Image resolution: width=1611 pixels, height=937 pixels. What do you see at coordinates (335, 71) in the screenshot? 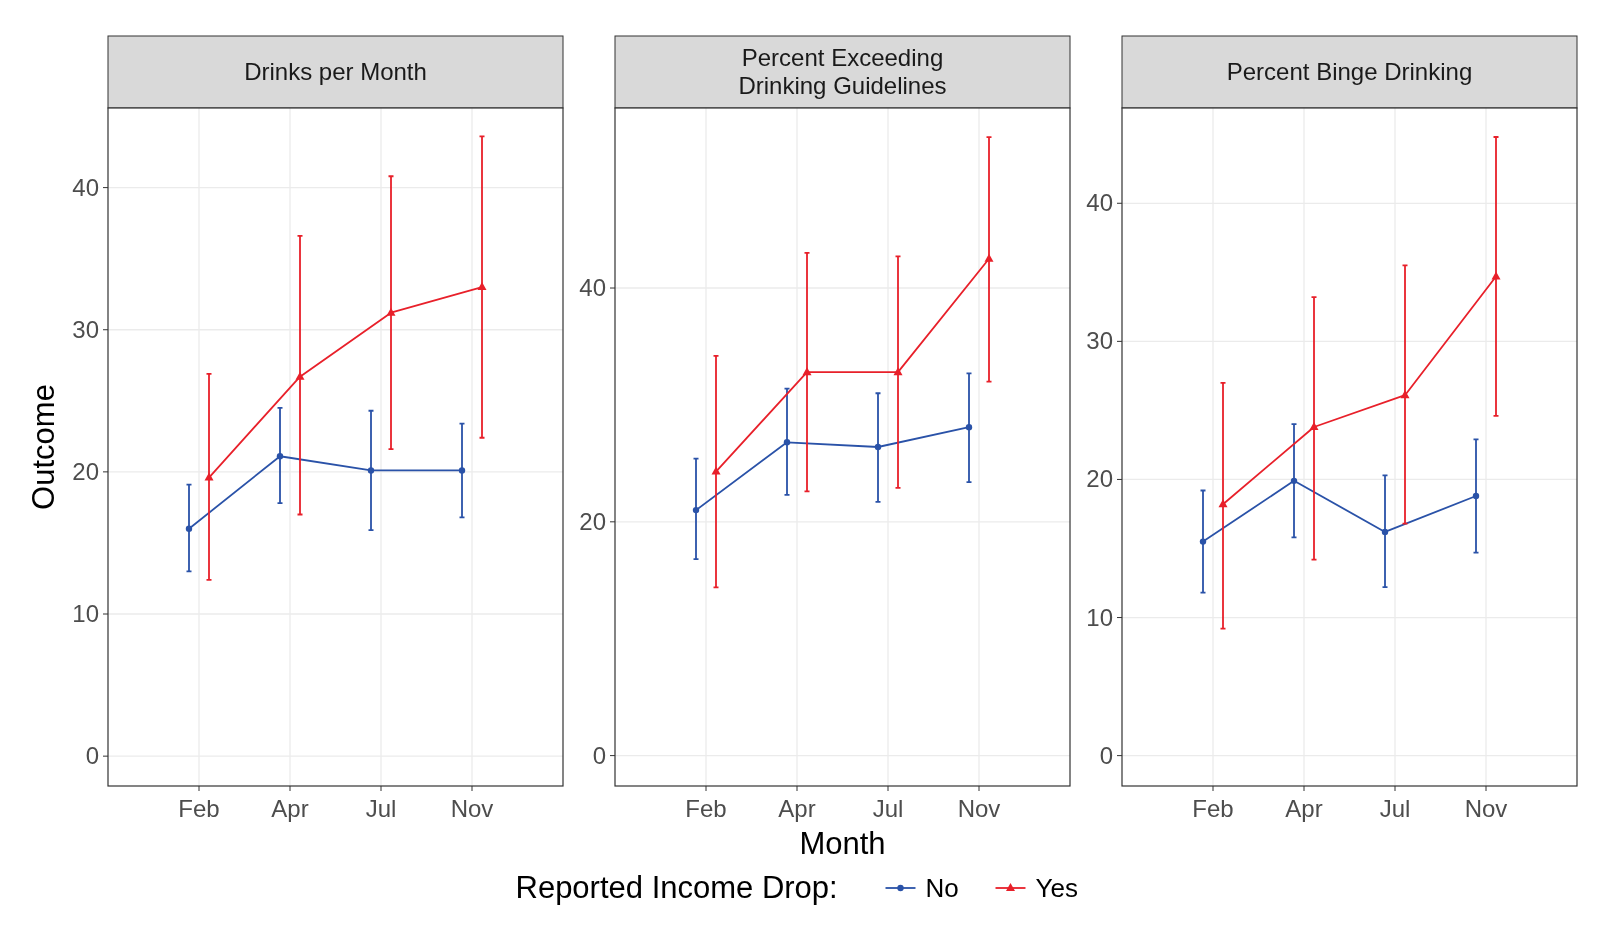
I see `chart-title: Drinks per Month` at bounding box center [335, 71].